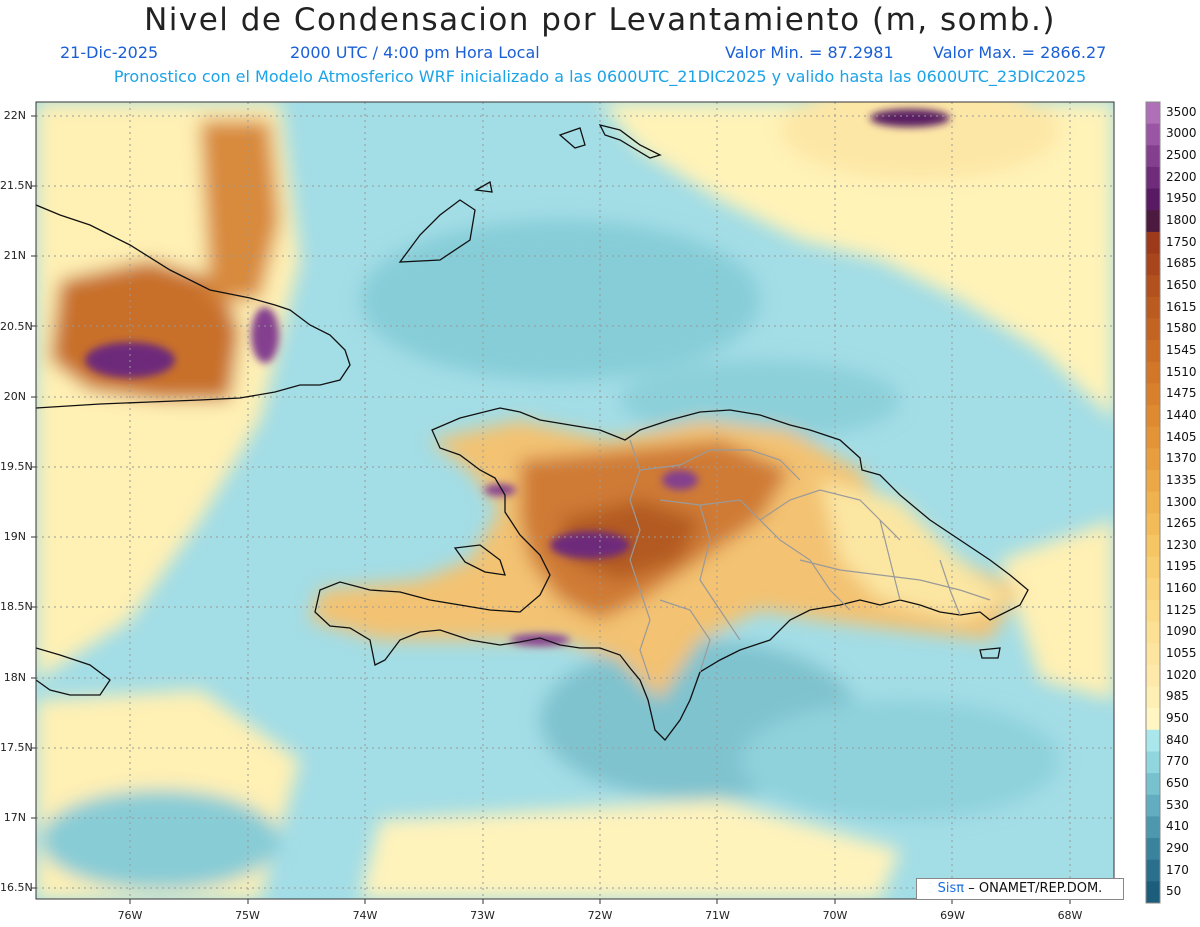 This screenshot has height=927, width=1200. I want to click on colorbar-label: 1685, so click(1181, 263).